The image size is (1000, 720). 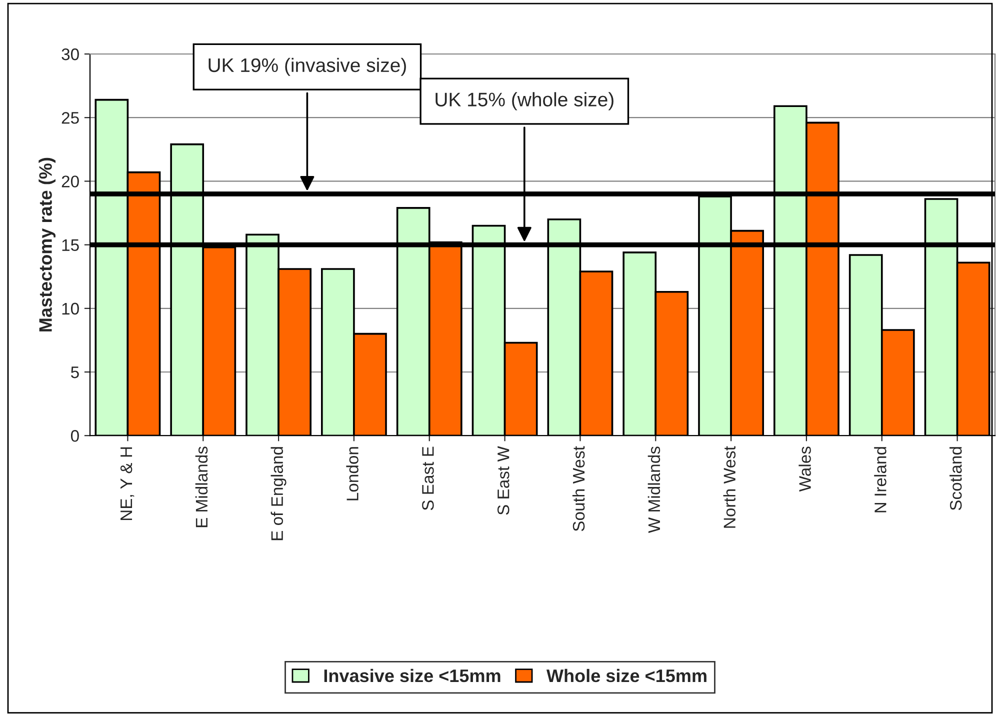 I want to click on x-tick-label: E Midlands, so click(x=201, y=487).